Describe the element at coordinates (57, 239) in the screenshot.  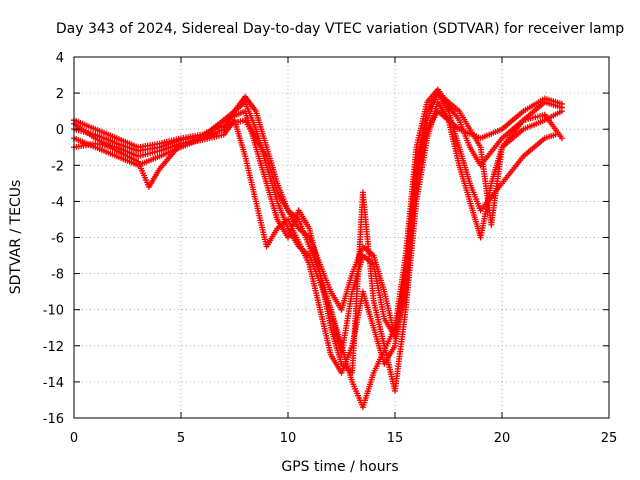
I see `y-tick-label: -6` at that location.